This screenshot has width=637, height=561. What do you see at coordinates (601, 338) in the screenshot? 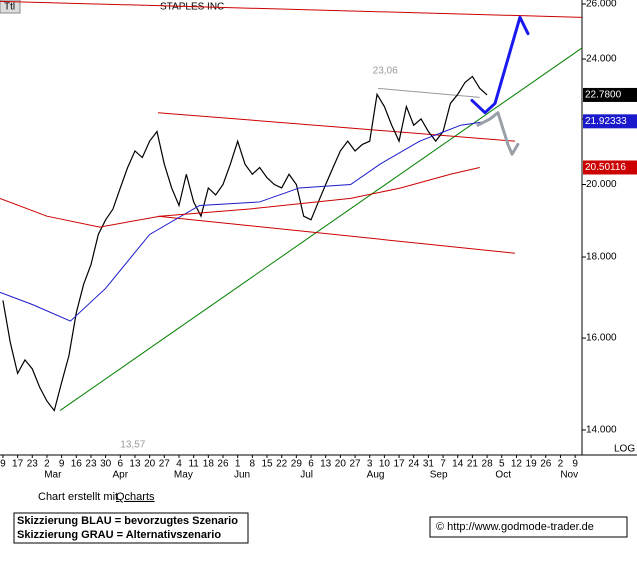
I see `y-tick-label: 16.000` at bounding box center [601, 338].